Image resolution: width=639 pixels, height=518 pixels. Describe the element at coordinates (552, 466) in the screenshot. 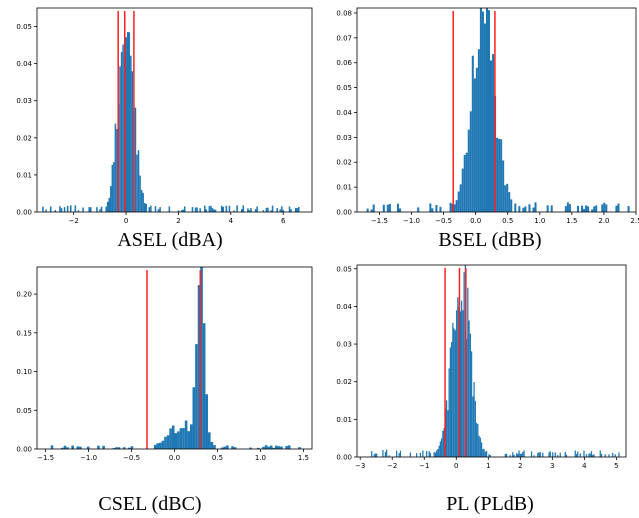

I see `x-tick-label: 3` at that location.